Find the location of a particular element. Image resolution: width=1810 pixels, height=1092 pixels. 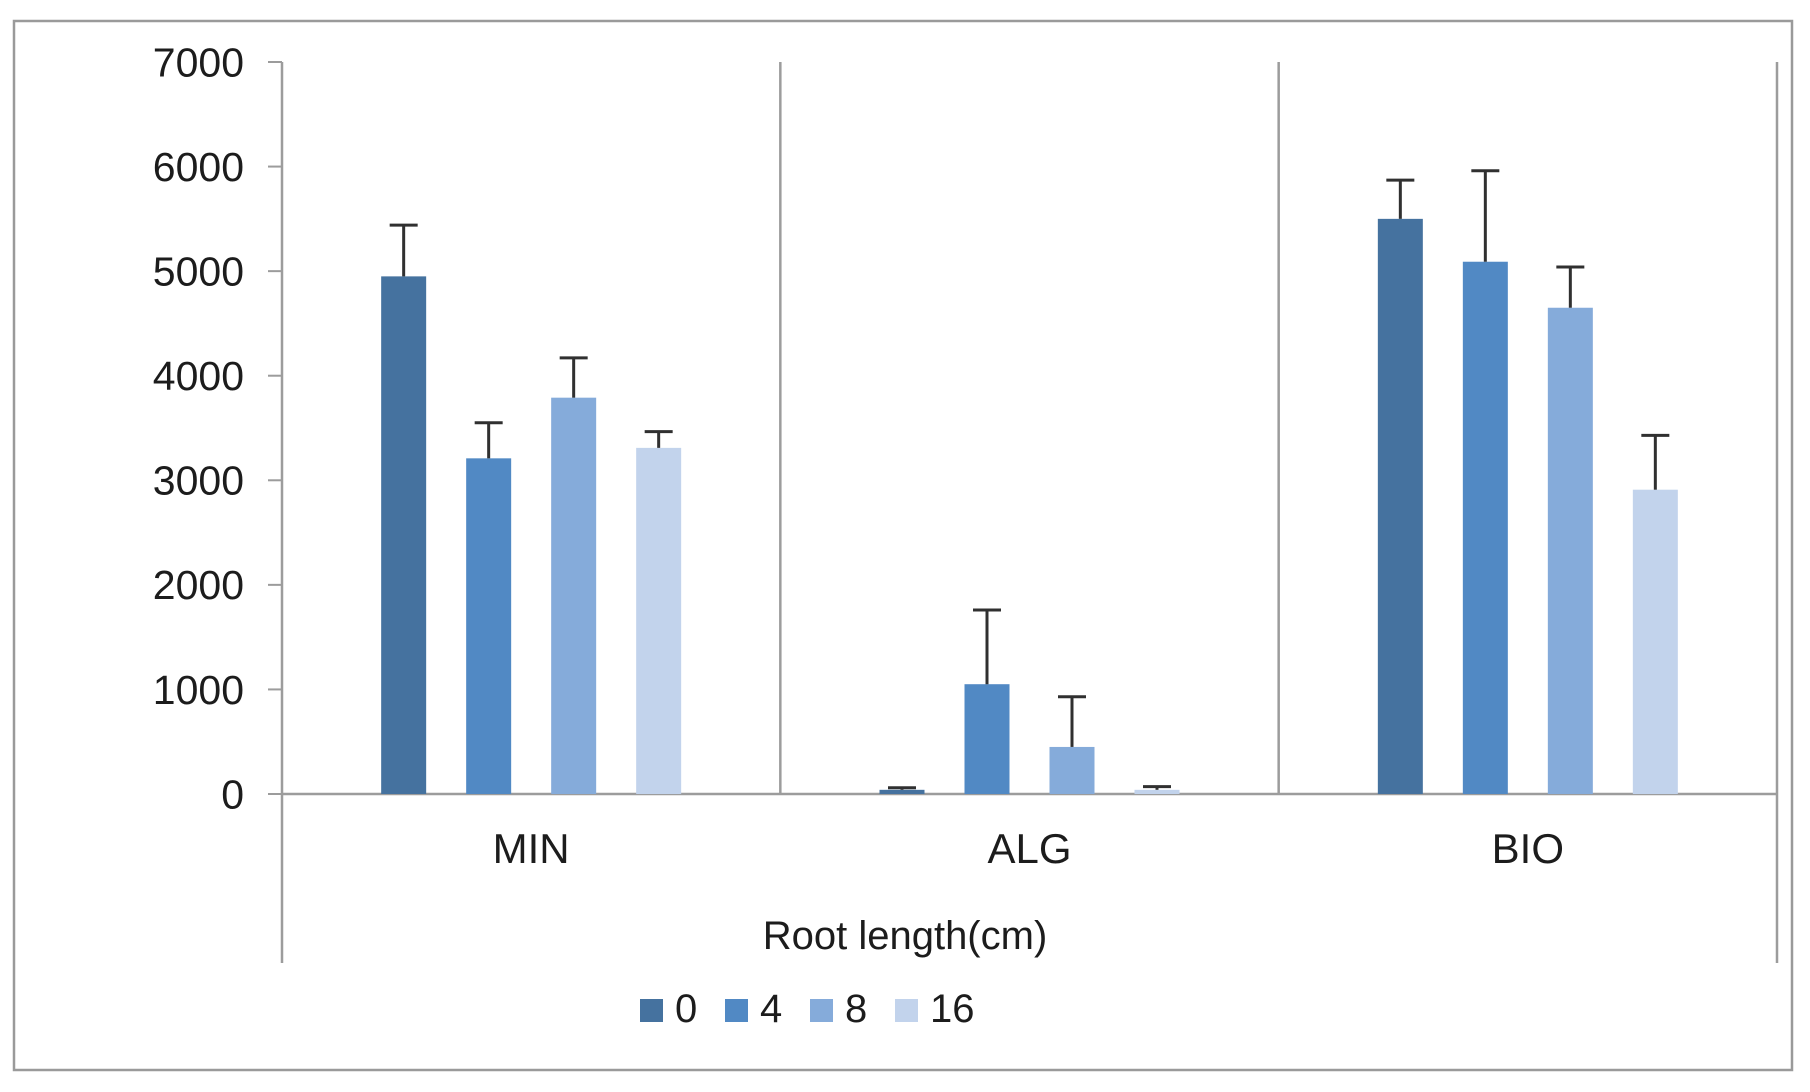

y-tick-label: 7000 is located at coordinates (198, 62).